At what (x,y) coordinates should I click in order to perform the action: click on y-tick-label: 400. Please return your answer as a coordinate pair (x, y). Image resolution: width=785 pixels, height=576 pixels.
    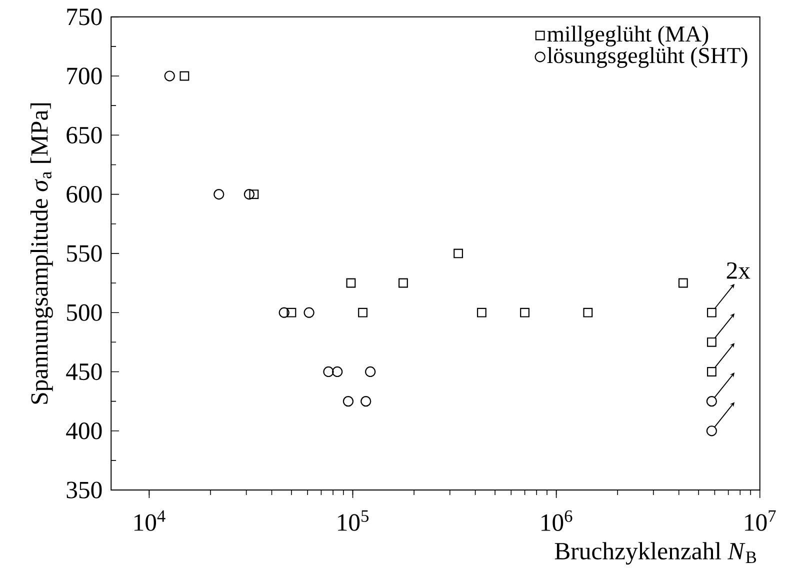
    Looking at the image, I should click on (84, 431).